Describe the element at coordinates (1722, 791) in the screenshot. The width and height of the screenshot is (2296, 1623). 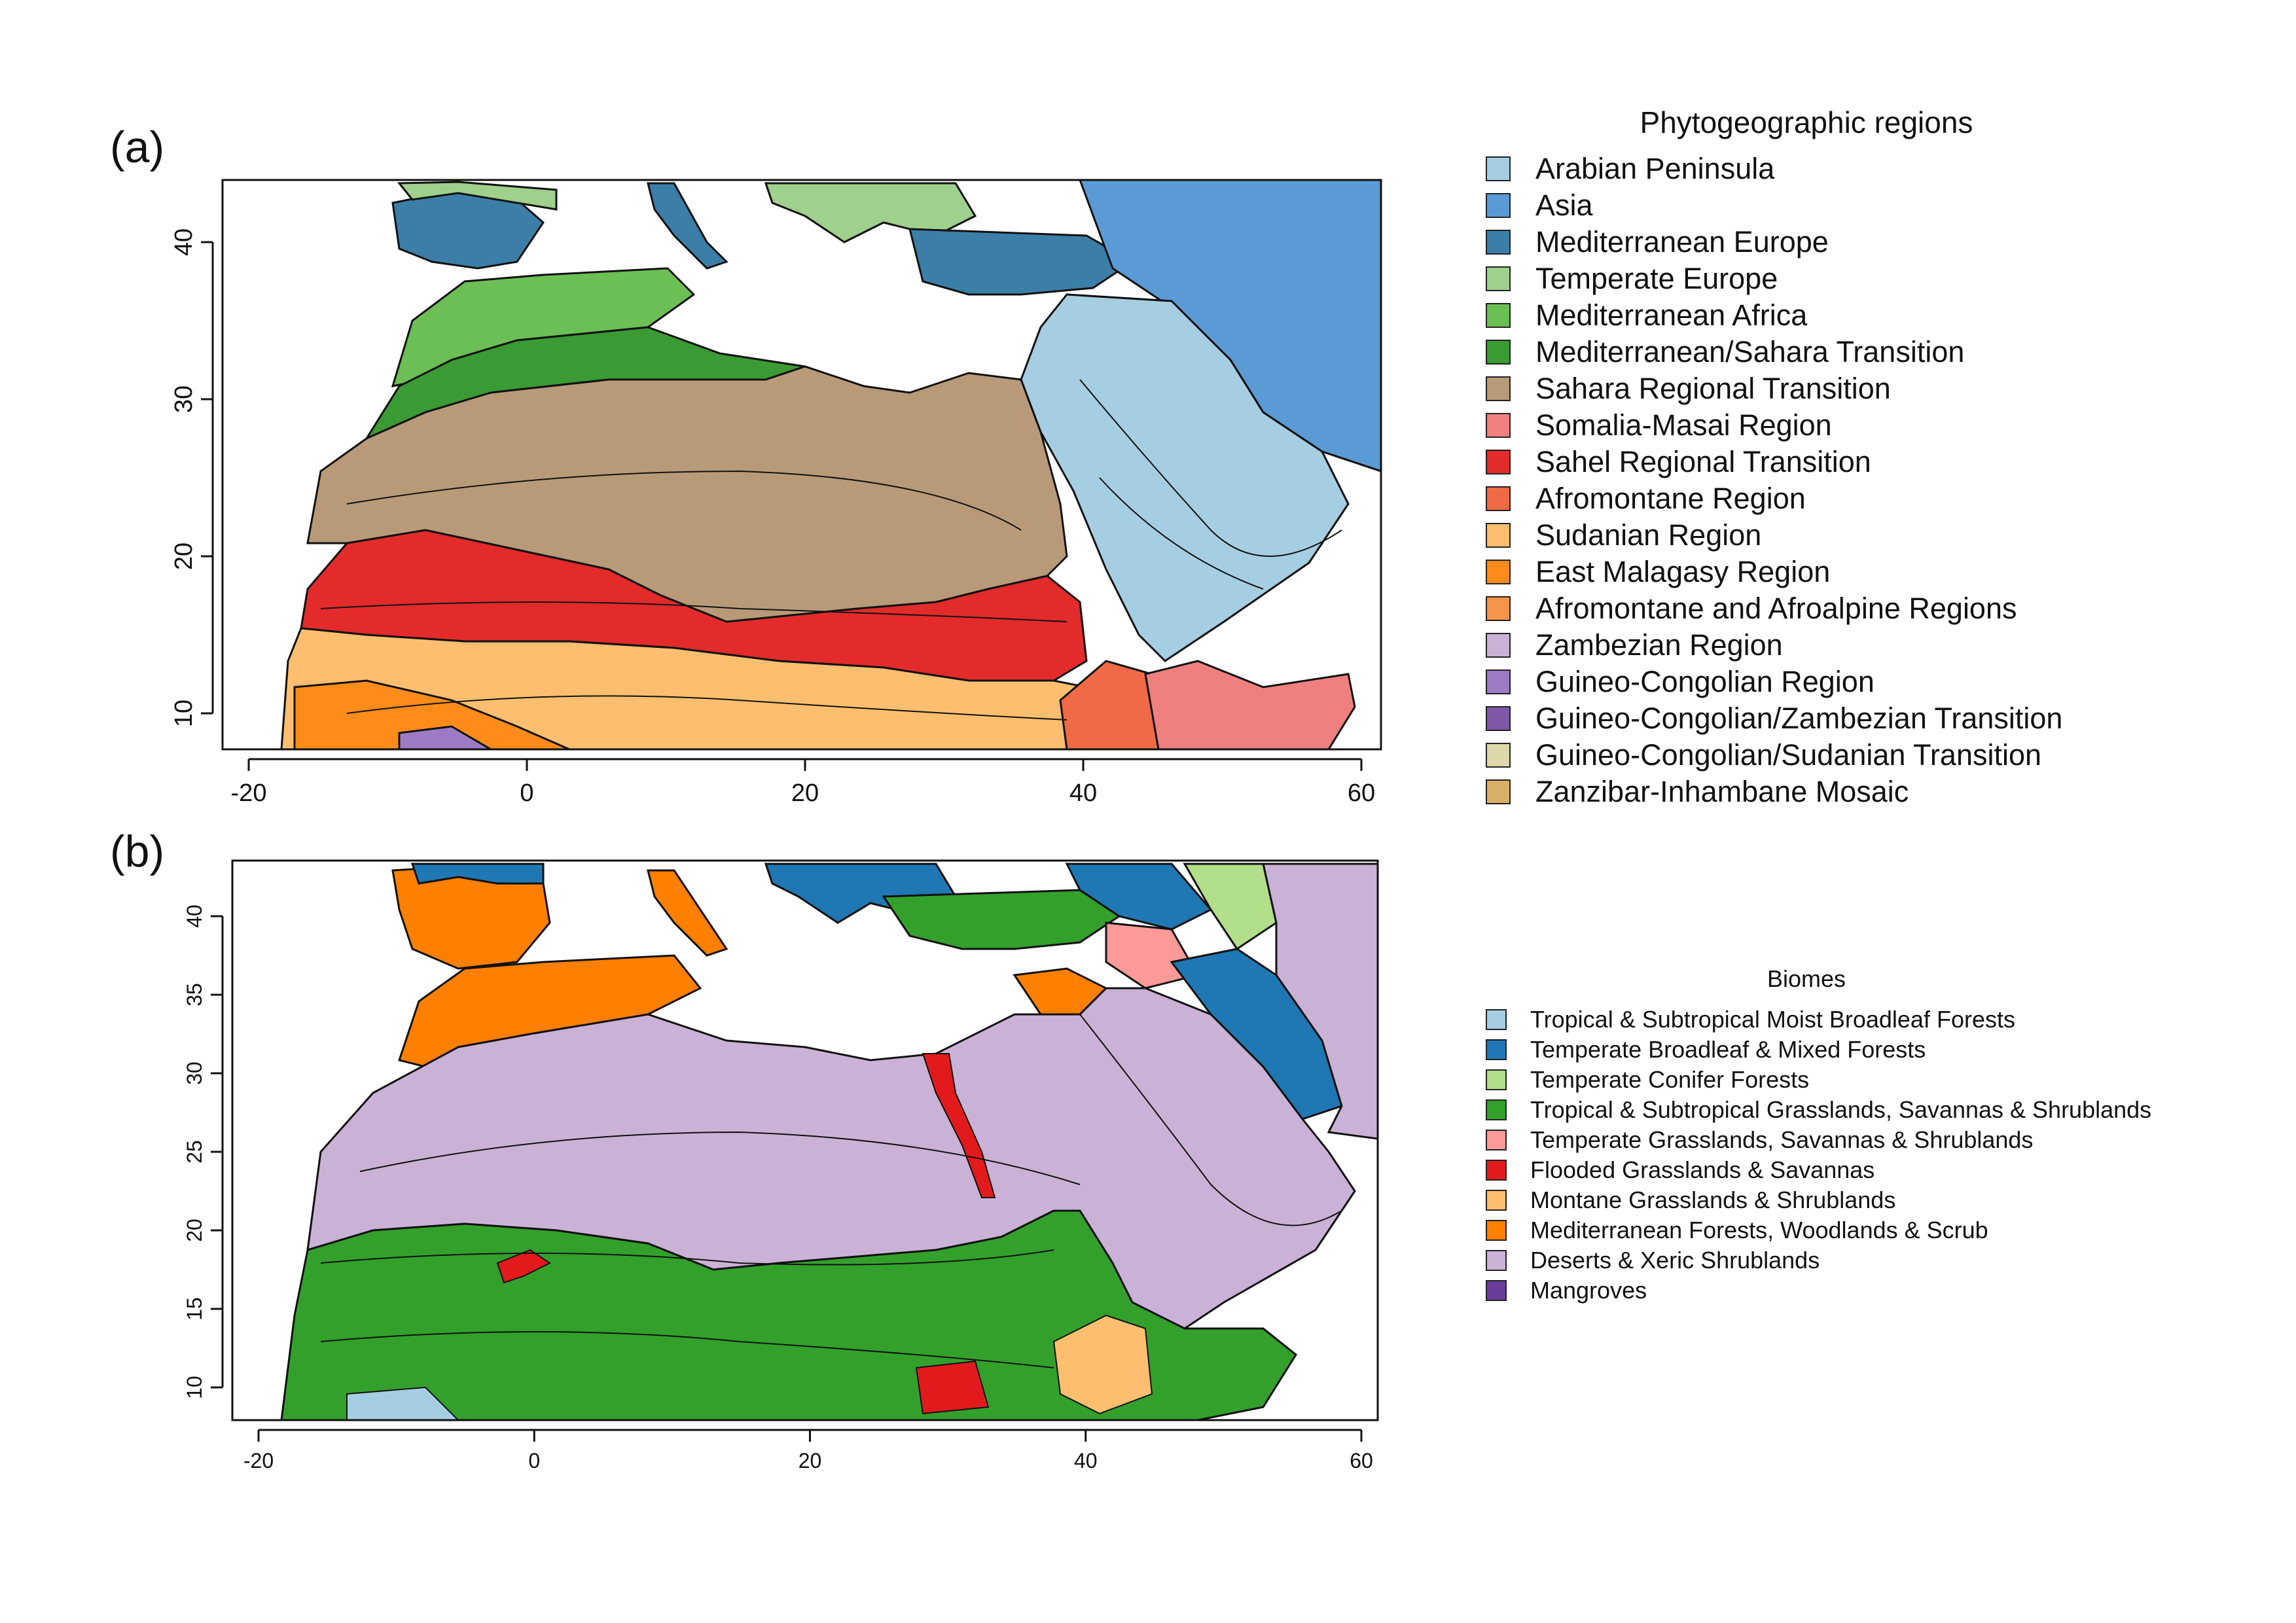
I see `legend-label: Zanzibar-Inhambane Mosaic` at that location.